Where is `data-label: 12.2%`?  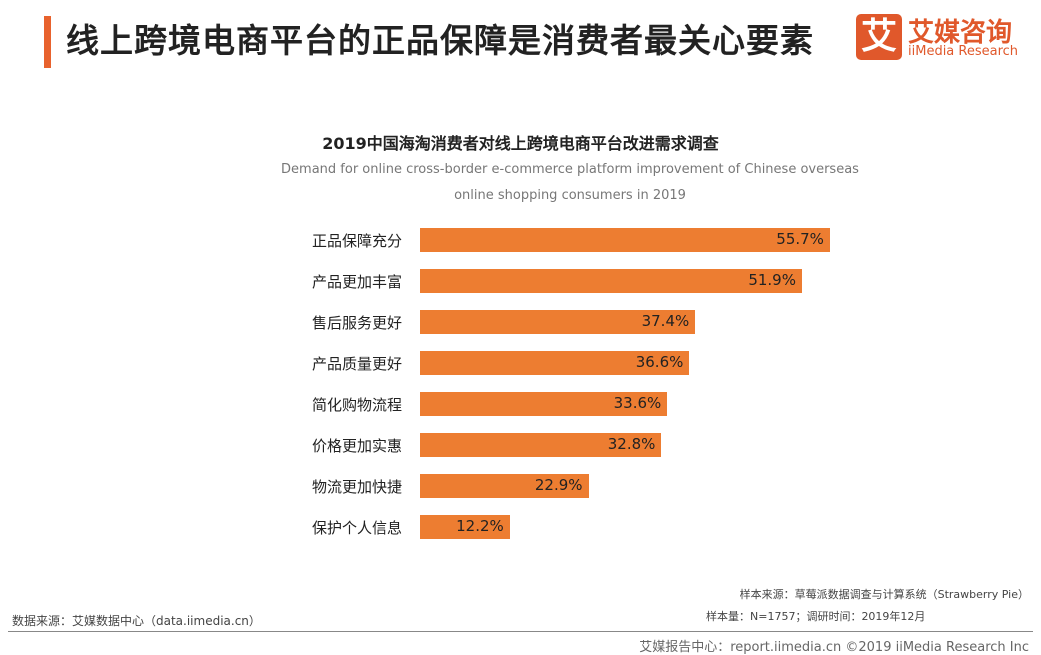 data-label: 12.2% is located at coordinates (480, 526).